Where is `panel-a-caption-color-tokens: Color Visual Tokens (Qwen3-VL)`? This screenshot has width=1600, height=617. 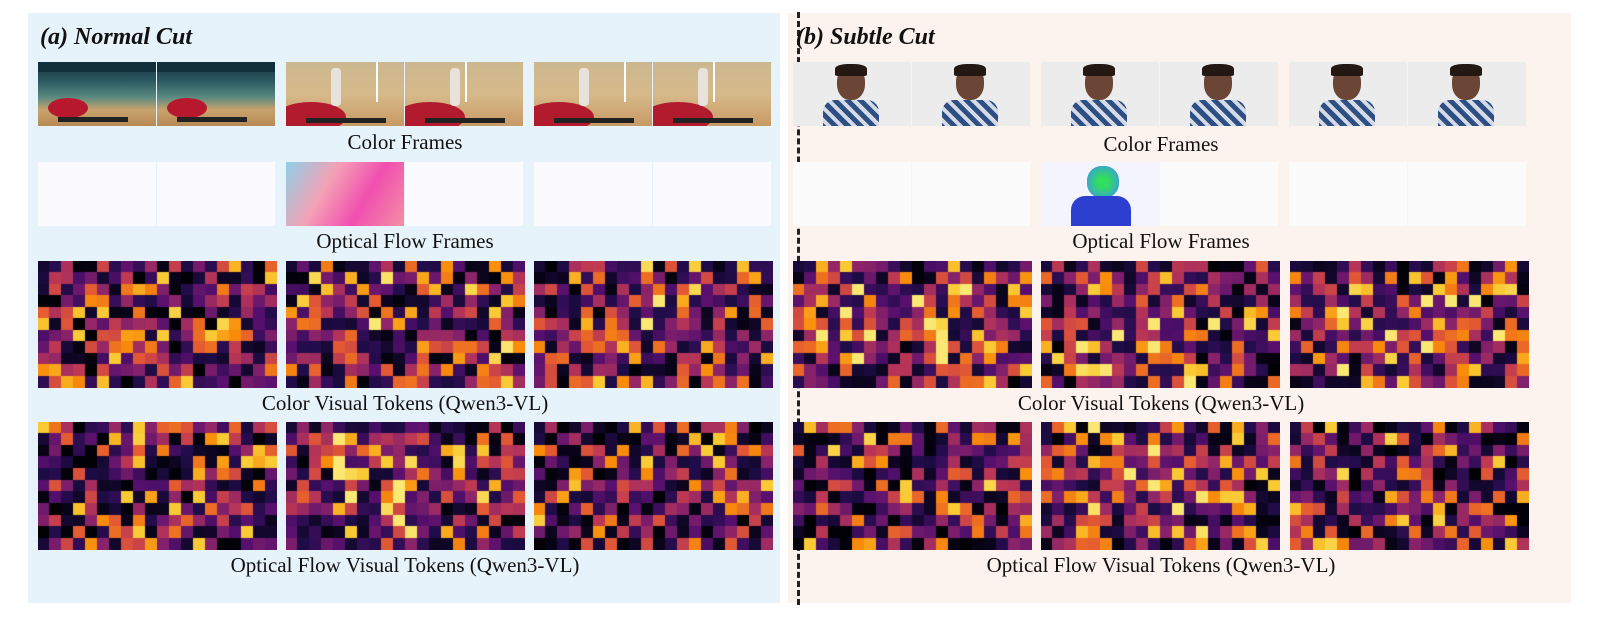 panel-a-caption-color-tokens: Color Visual Tokens (Qwen3-VL) is located at coordinates (405, 403).